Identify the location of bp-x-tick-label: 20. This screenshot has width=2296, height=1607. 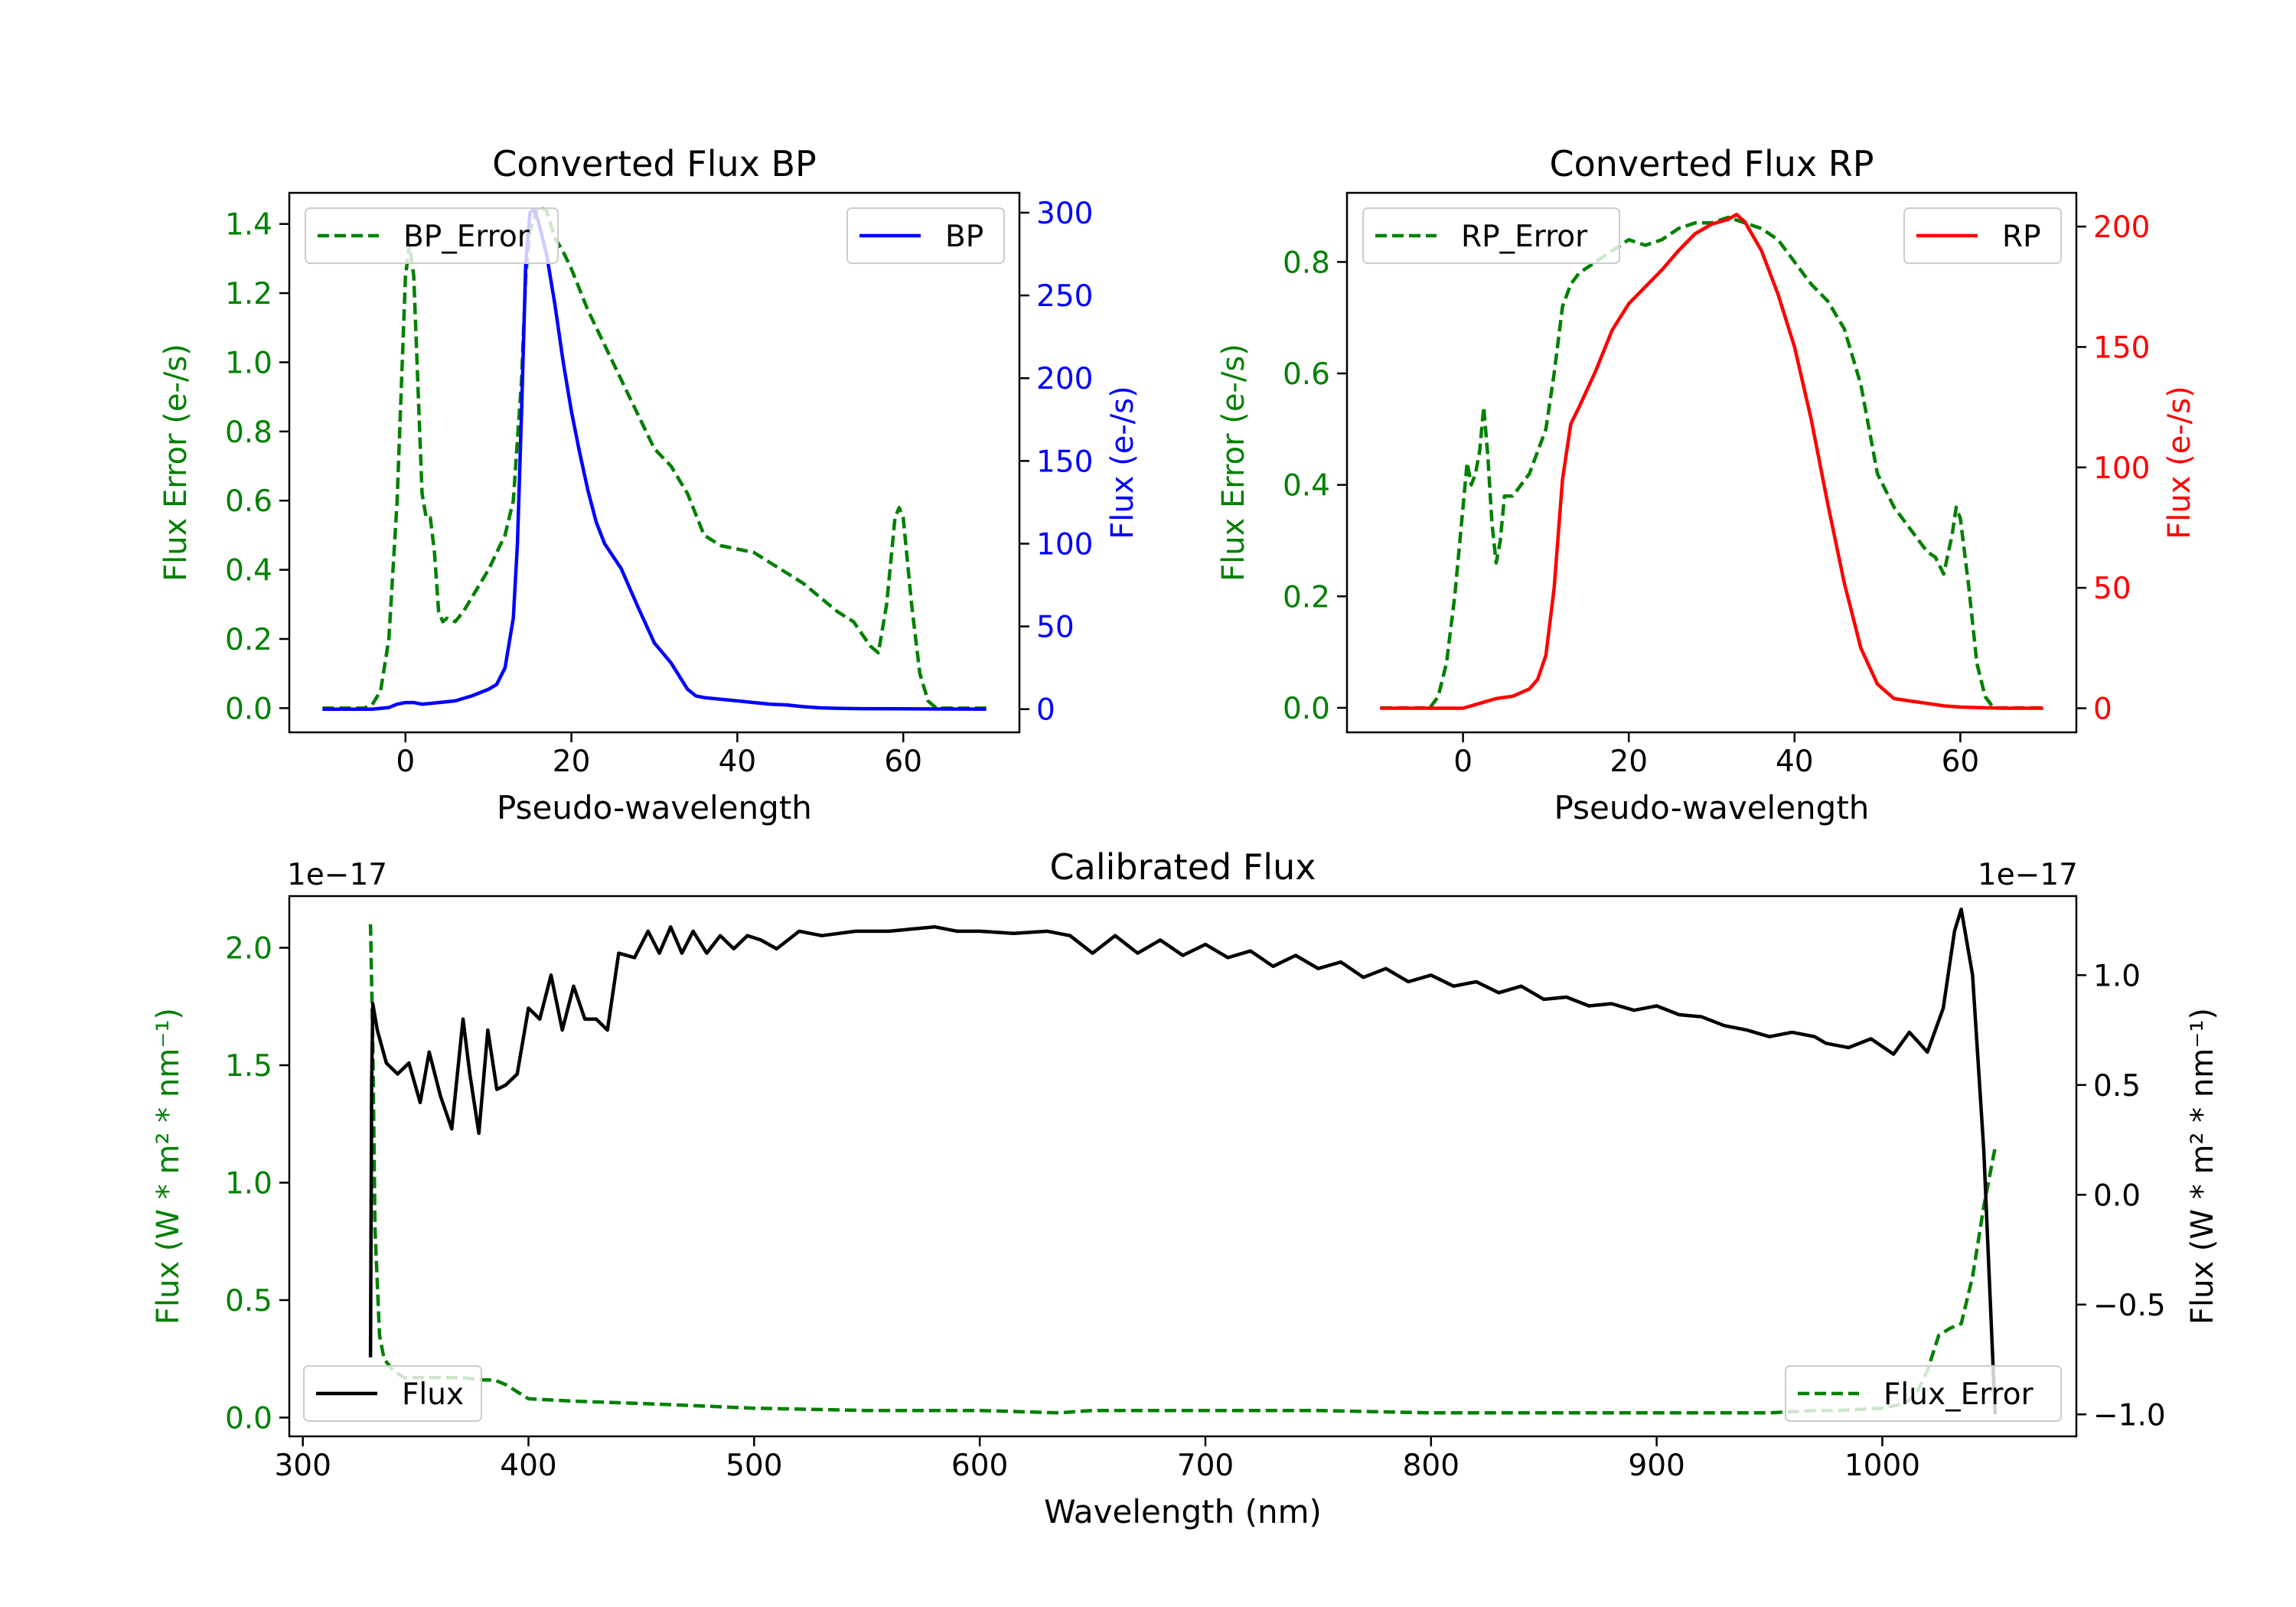
(572, 762).